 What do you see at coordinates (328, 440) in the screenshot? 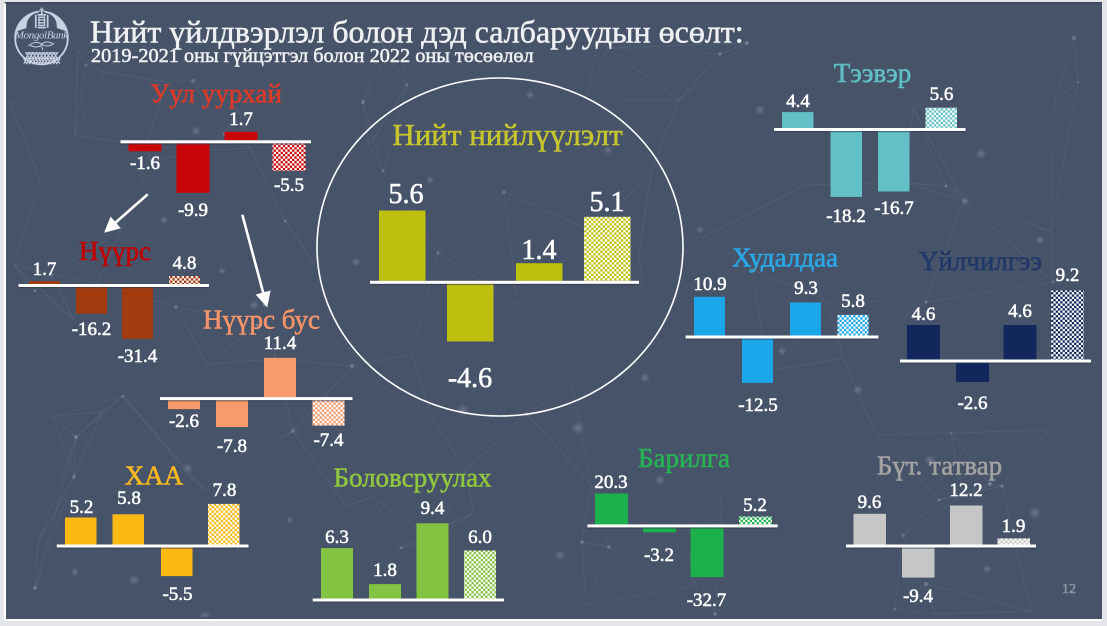
I see `svg-text: -7.4` at bounding box center [328, 440].